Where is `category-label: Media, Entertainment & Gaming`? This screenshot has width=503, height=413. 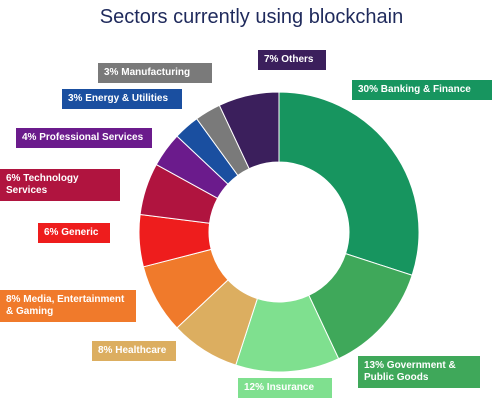 category-label: Media, Entertainment & Gaming is located at coordinates (65, 305).